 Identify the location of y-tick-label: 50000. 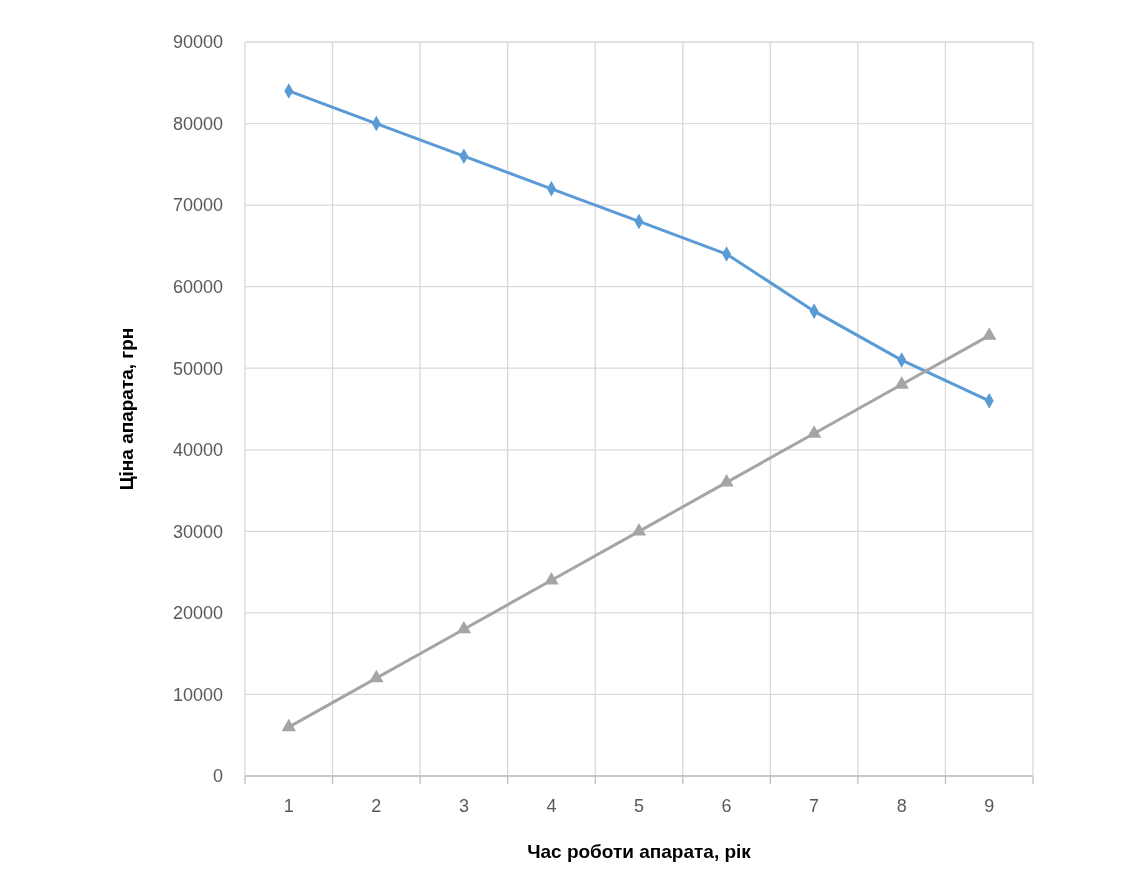
(197, 368).